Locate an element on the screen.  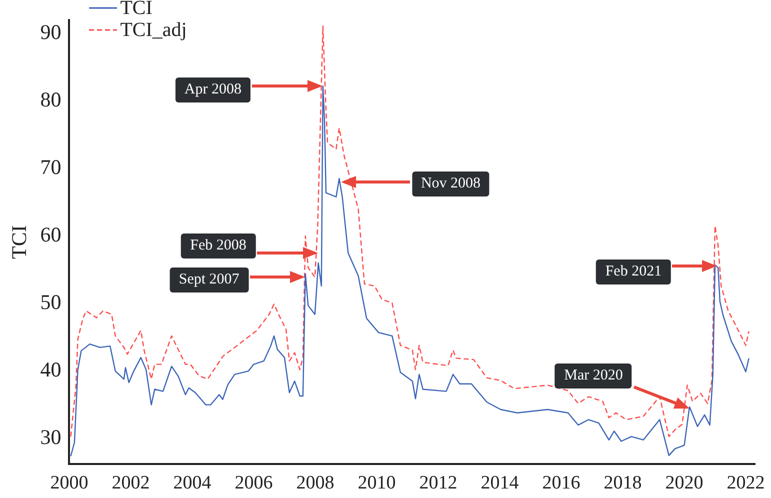
x-tick-label: 2016 is located at coordinates (561, 483).